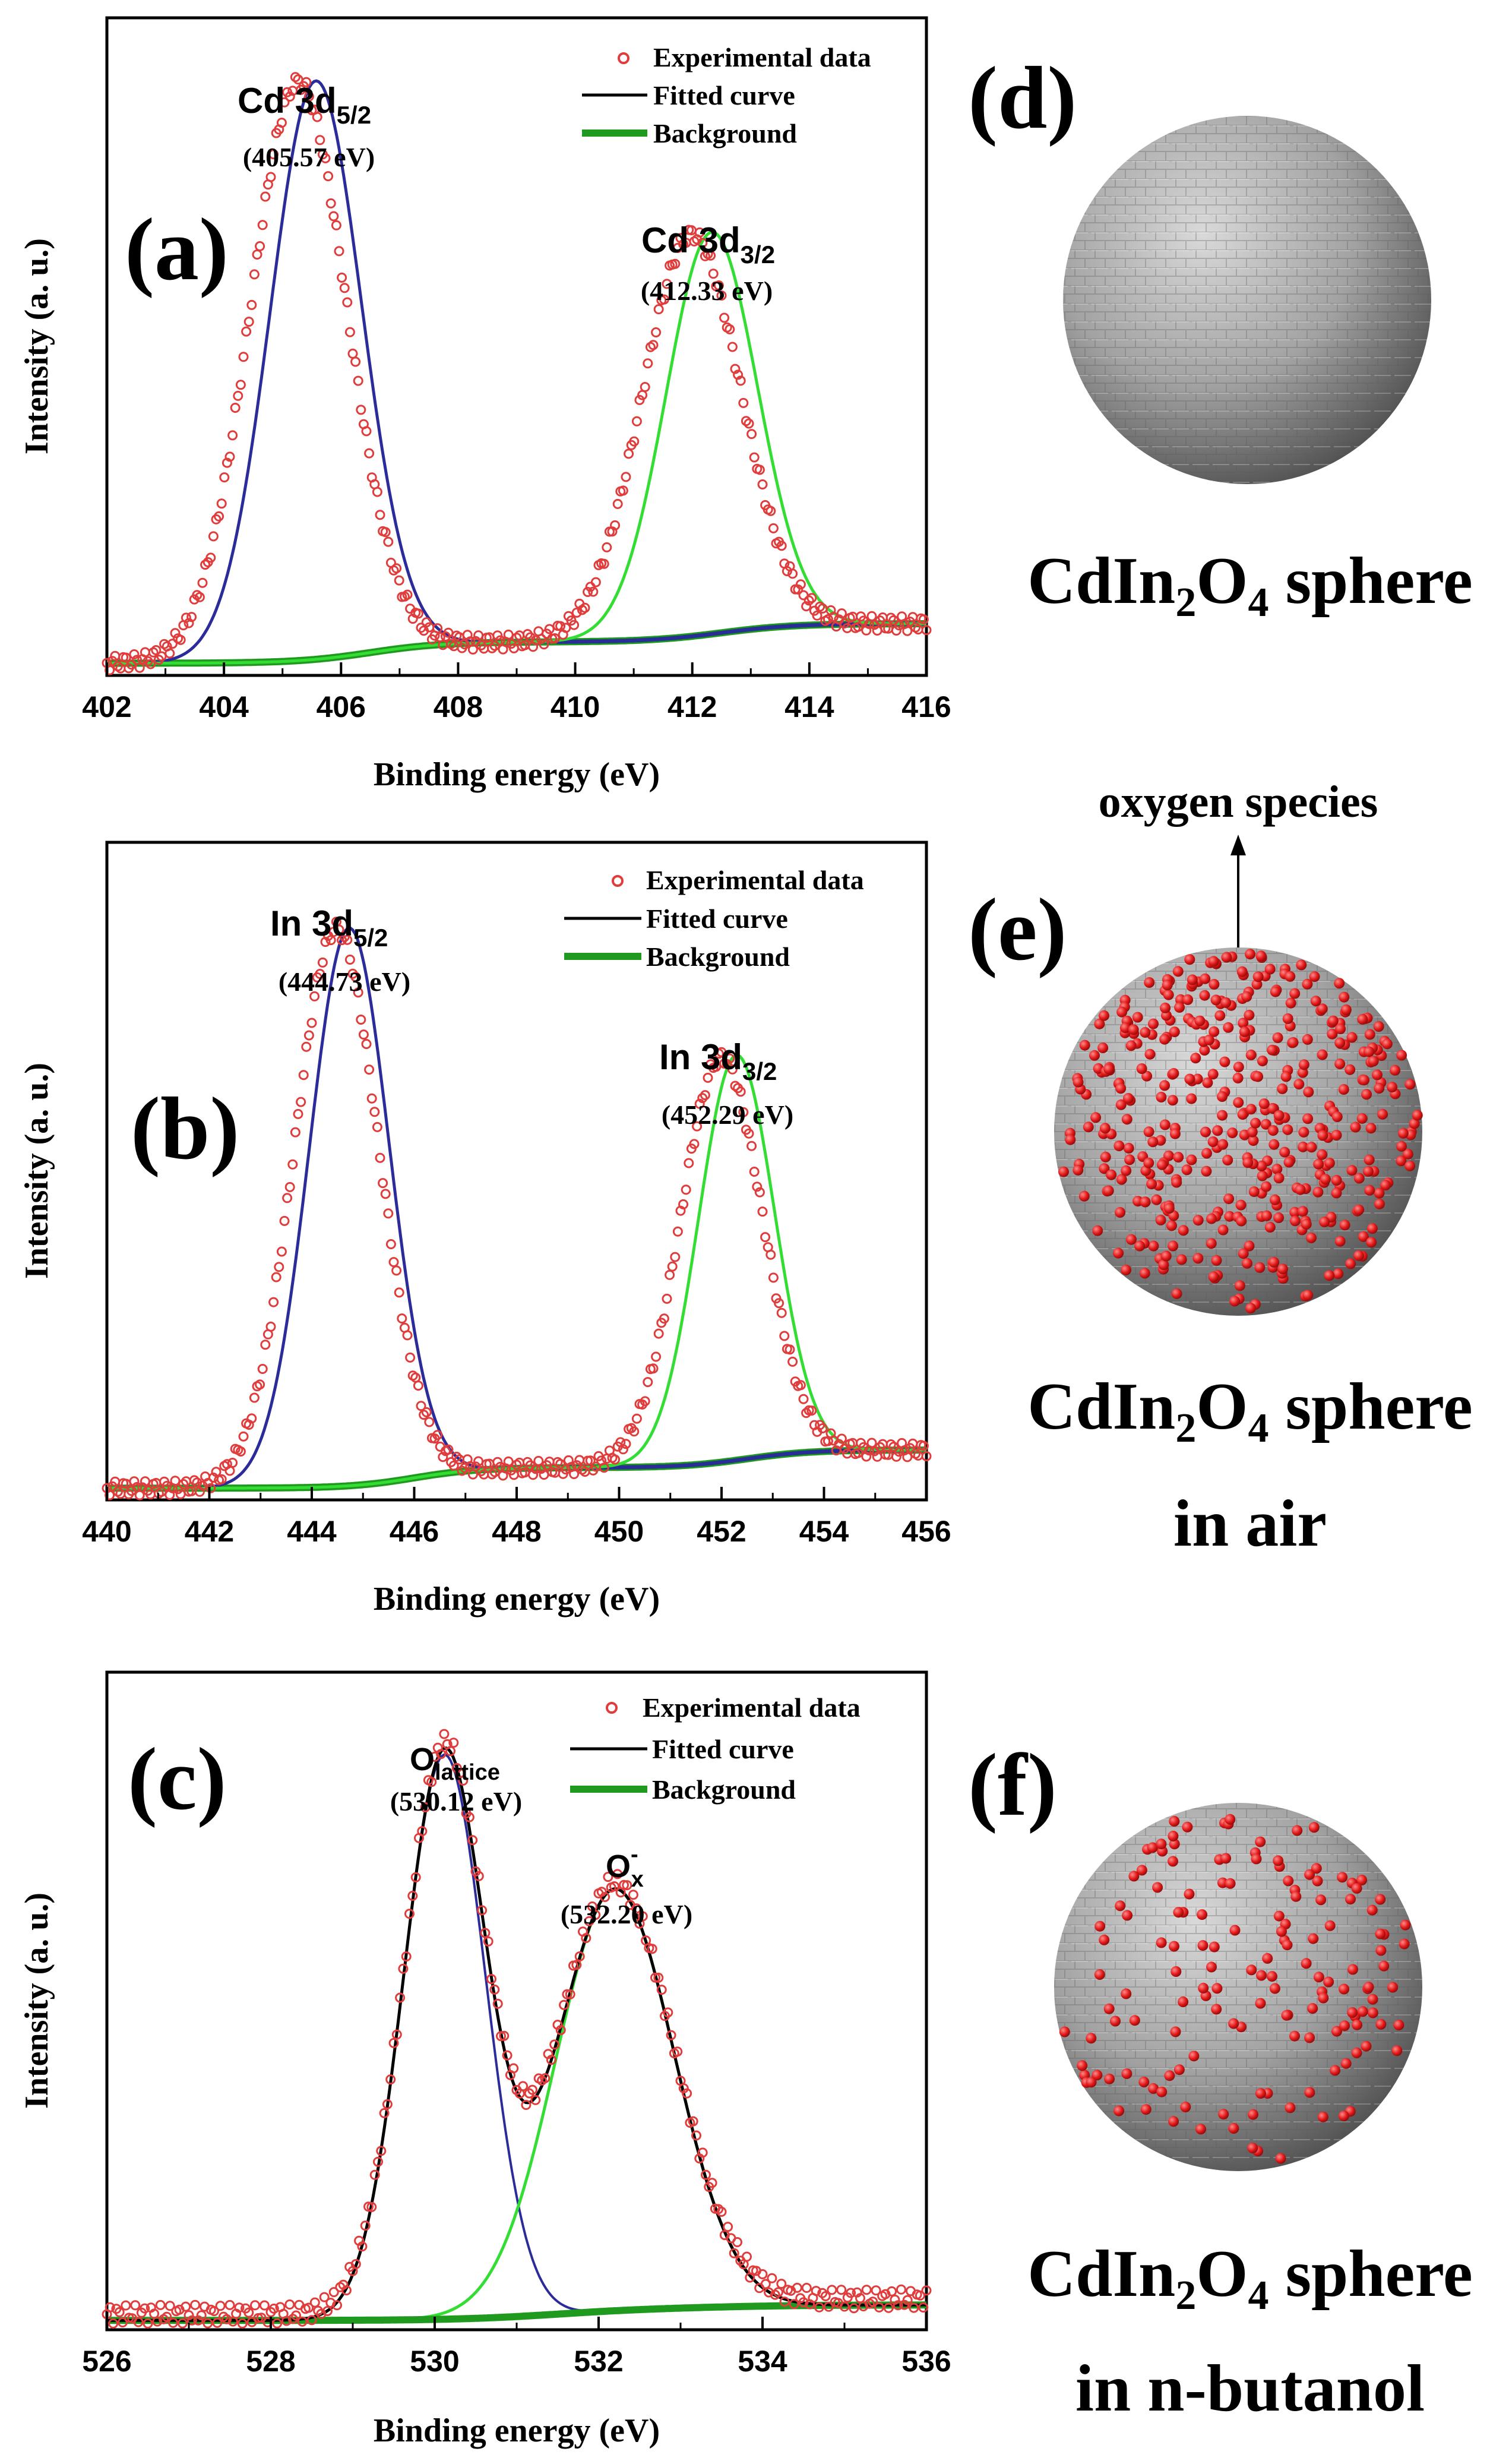  Describe the element at coordinates (516, 2104) in the screenshot. I see `fit-peak-ox` at that location.